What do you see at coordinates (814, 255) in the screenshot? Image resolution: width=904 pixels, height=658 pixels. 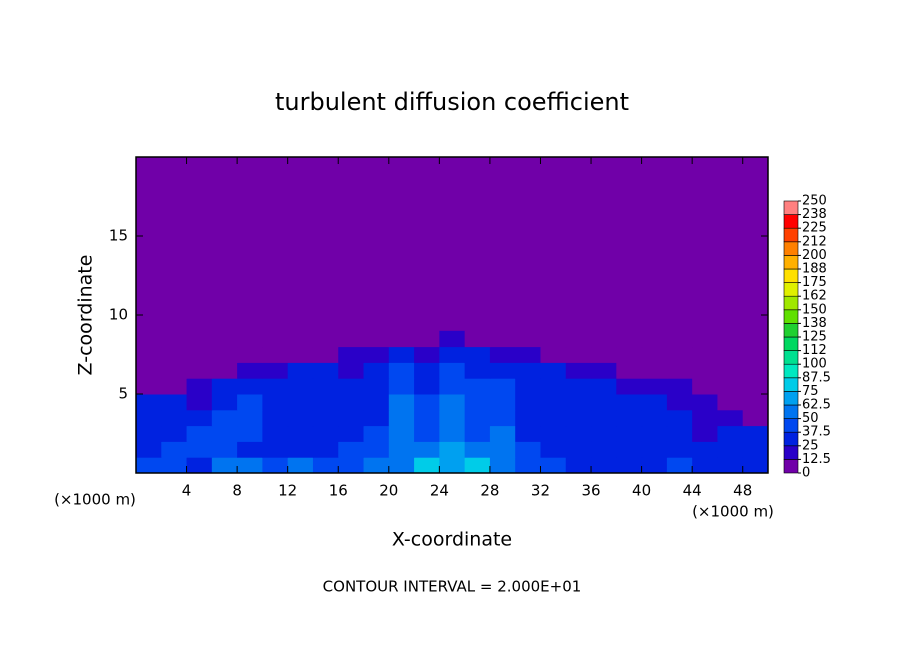 I see `colorbar-label: 200` at bounding box center [814, 255].